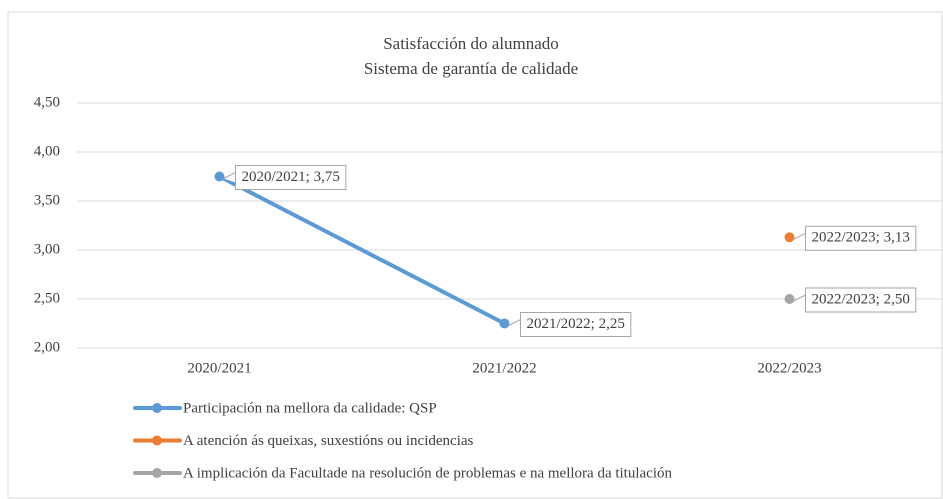 The width and height of the screenshot is (943, 499). Describe the element at coordinates (47, 249) in the screenshot. I see `y-tick-label: 3,00` at that location.